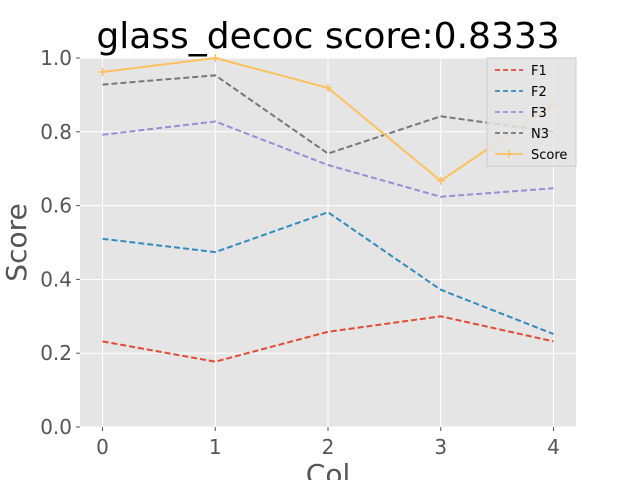 This screenshot has height=480, width=640. I want to click on series-line-f3, so click(328, 159).